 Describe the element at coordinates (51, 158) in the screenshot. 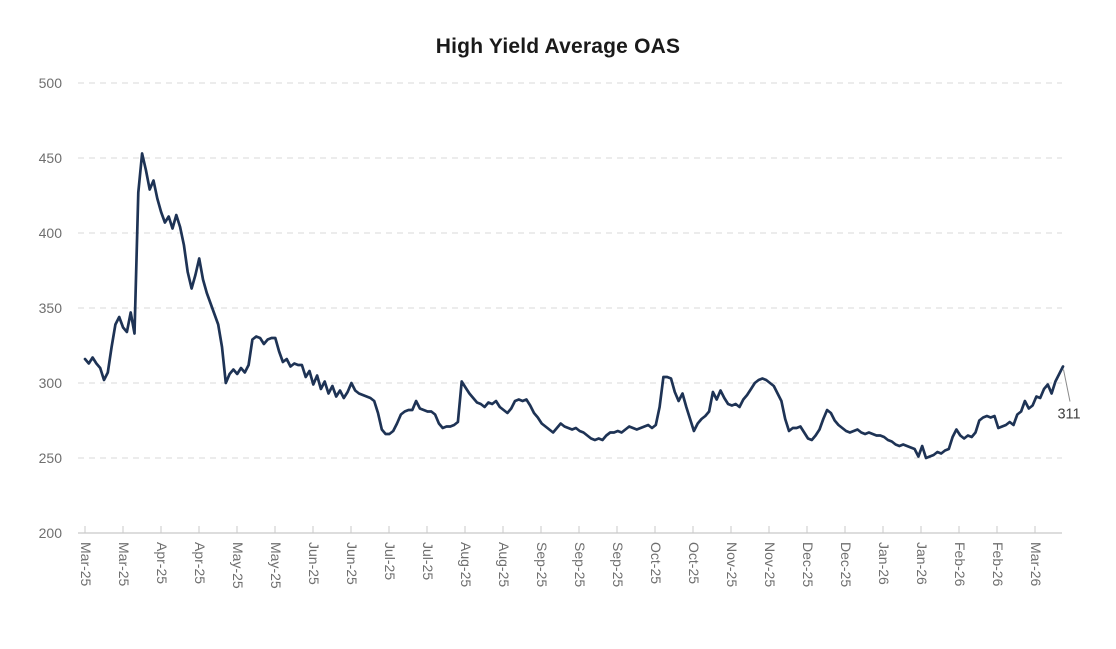

I see `y-axis-label-450: 450` at that location.